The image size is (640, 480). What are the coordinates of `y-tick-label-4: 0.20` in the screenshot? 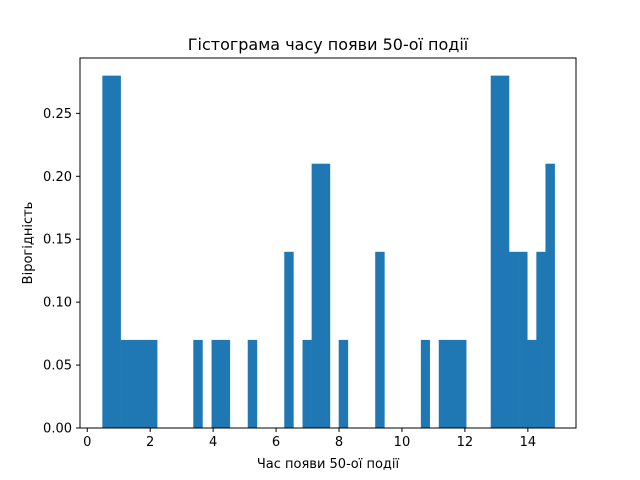 It's located at (57, 177).